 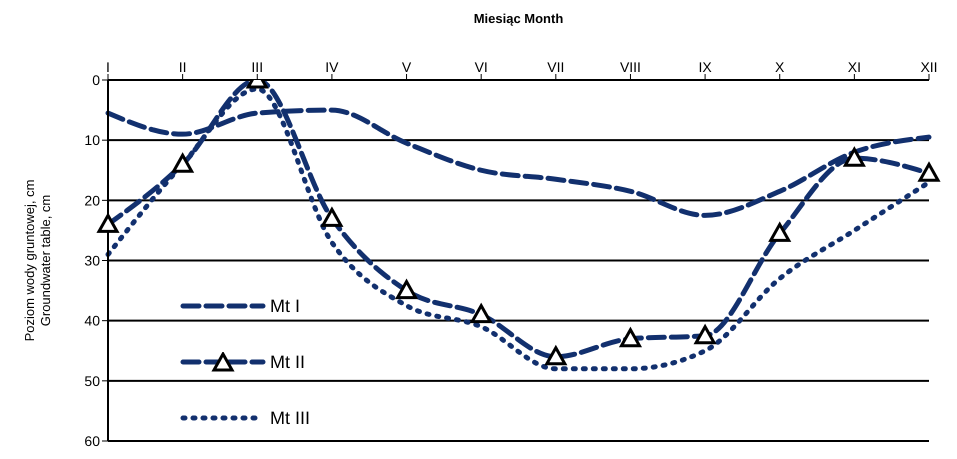 I want to click on x-tick-label: IX, so click(x=705, y=67).